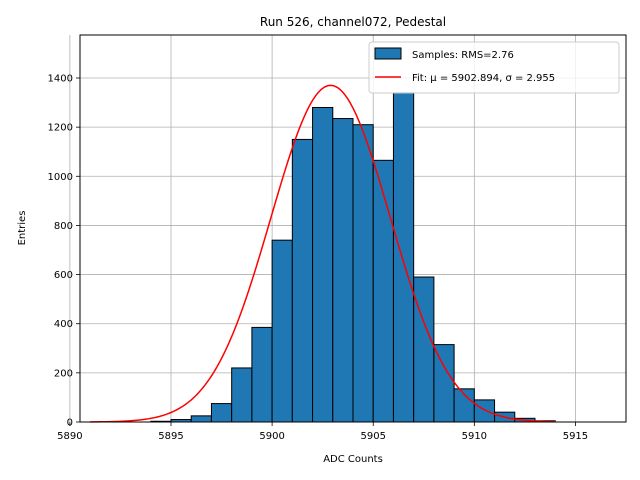  Describe the element at coordinates (63, 275) in the screenshot. I see `y-tick-label: 600` at that location.